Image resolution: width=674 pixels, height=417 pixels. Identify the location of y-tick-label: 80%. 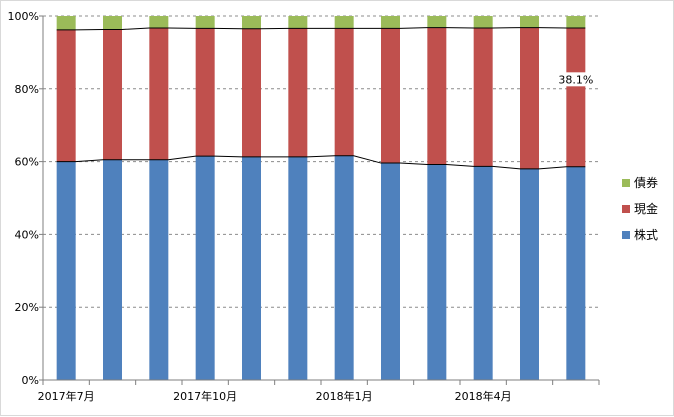
(27, 89).